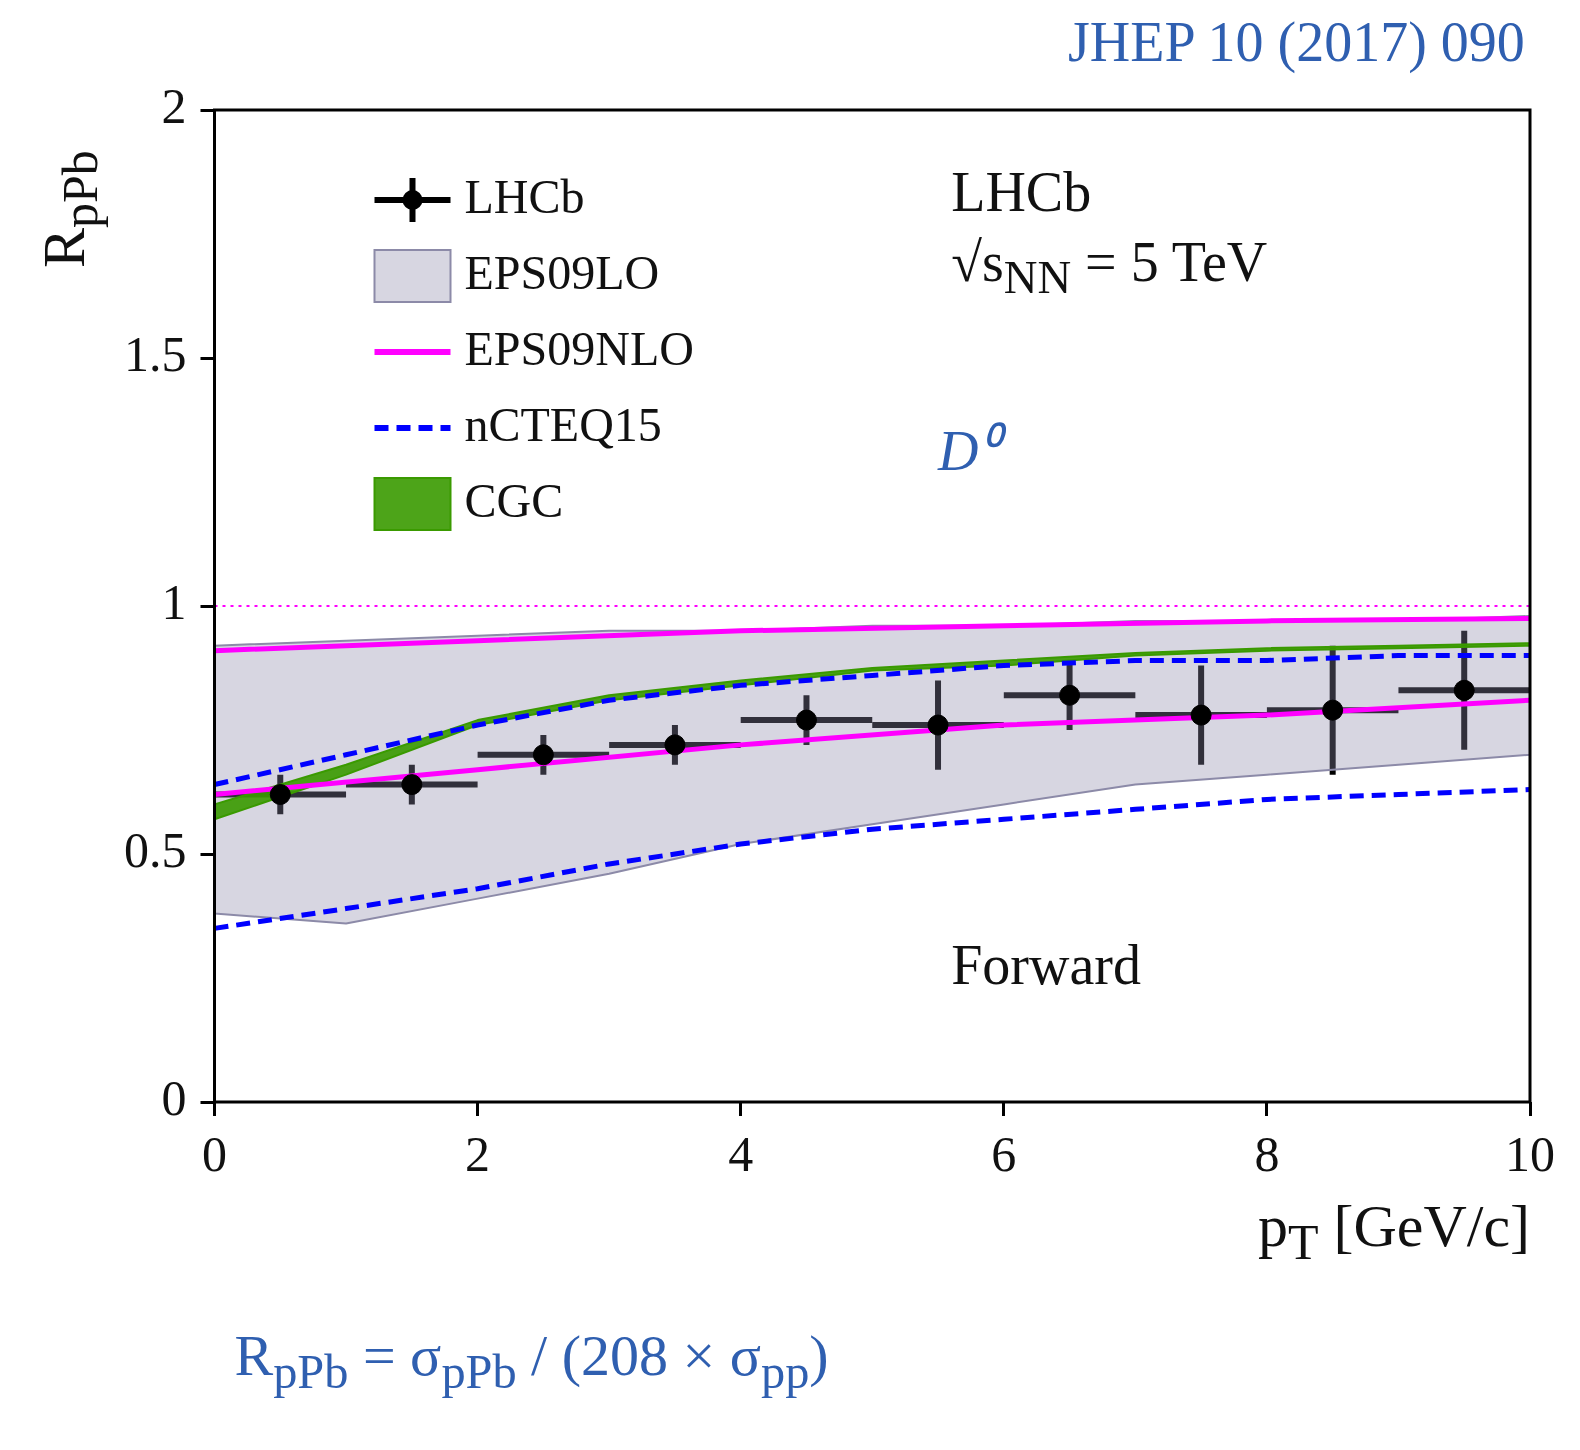 The image size is (1580, 1450). What do you see at coordinates (562, 272) in the screenshot?
I see `legend-label: EPS09LO` at bounding box center [562, 272].